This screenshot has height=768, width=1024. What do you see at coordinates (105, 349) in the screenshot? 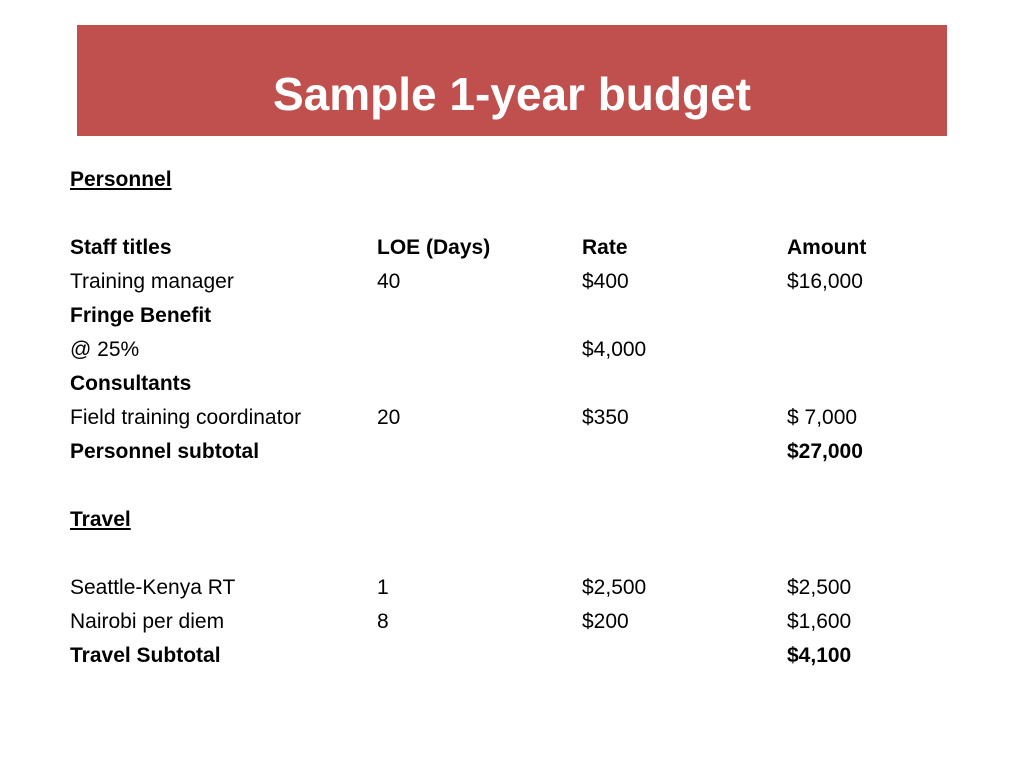
I see `row-label: @ 25%` at bounding box center [105, 349].